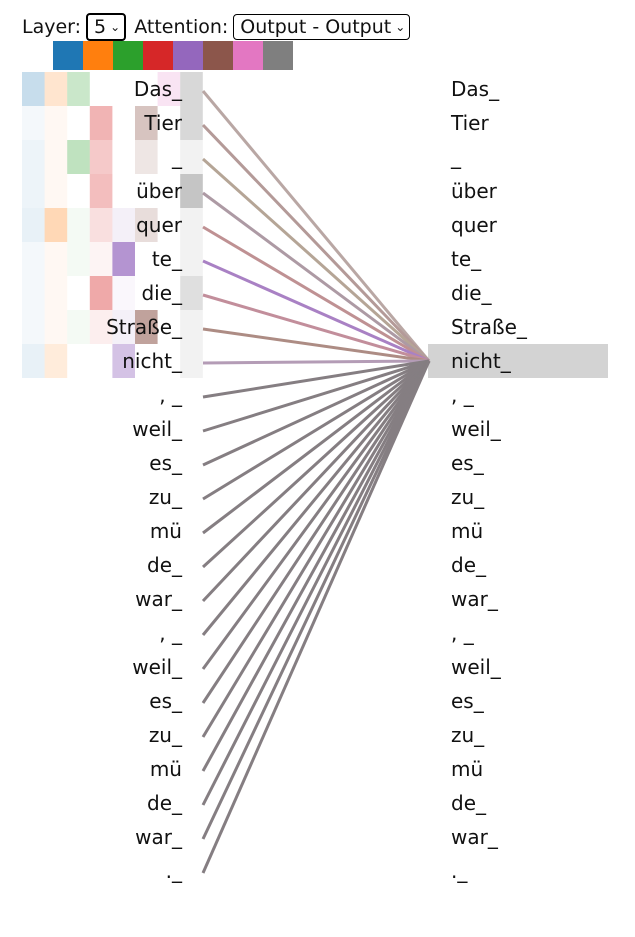  Describe the element at coordinates (174, 871) in the screenshot. I see `left-token: ._` at that location.